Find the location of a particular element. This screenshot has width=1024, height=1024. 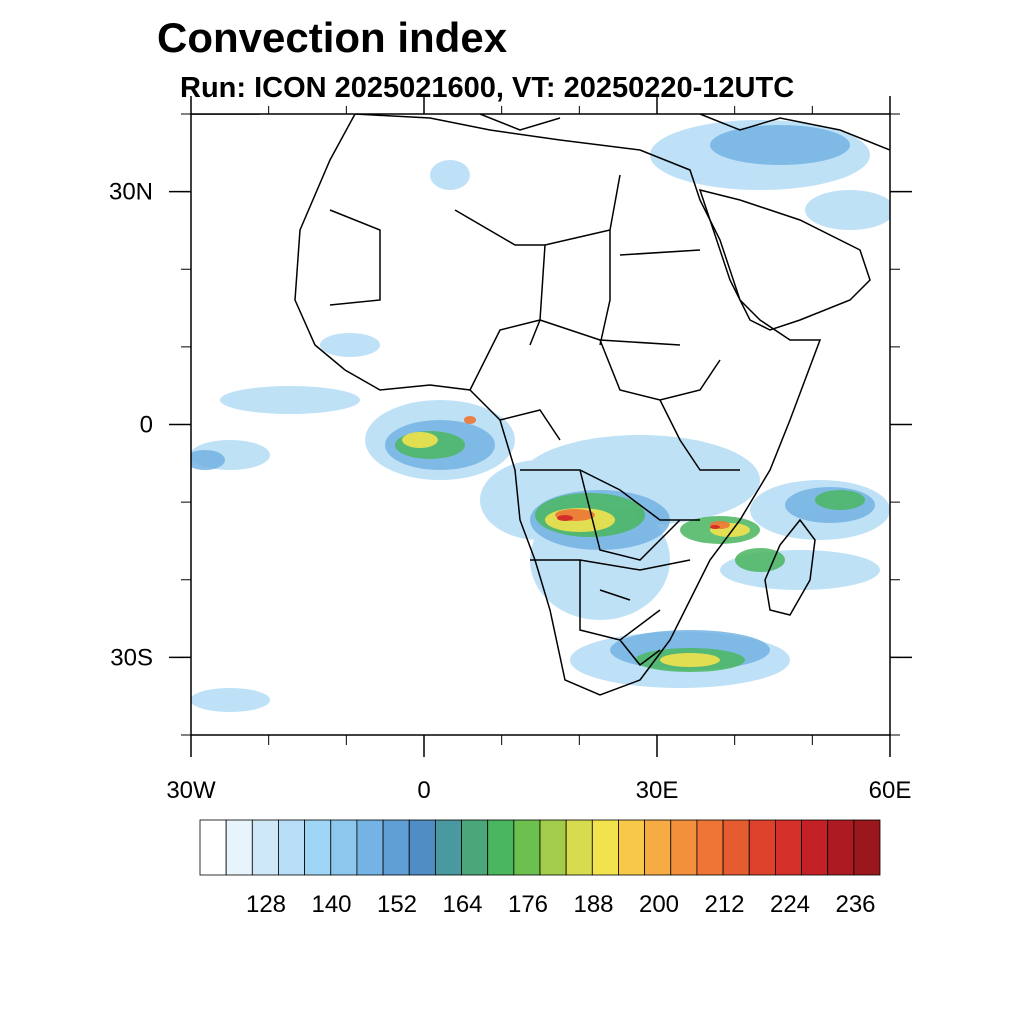

lat-tick-label: 30S is located at coordinates (131, 657).